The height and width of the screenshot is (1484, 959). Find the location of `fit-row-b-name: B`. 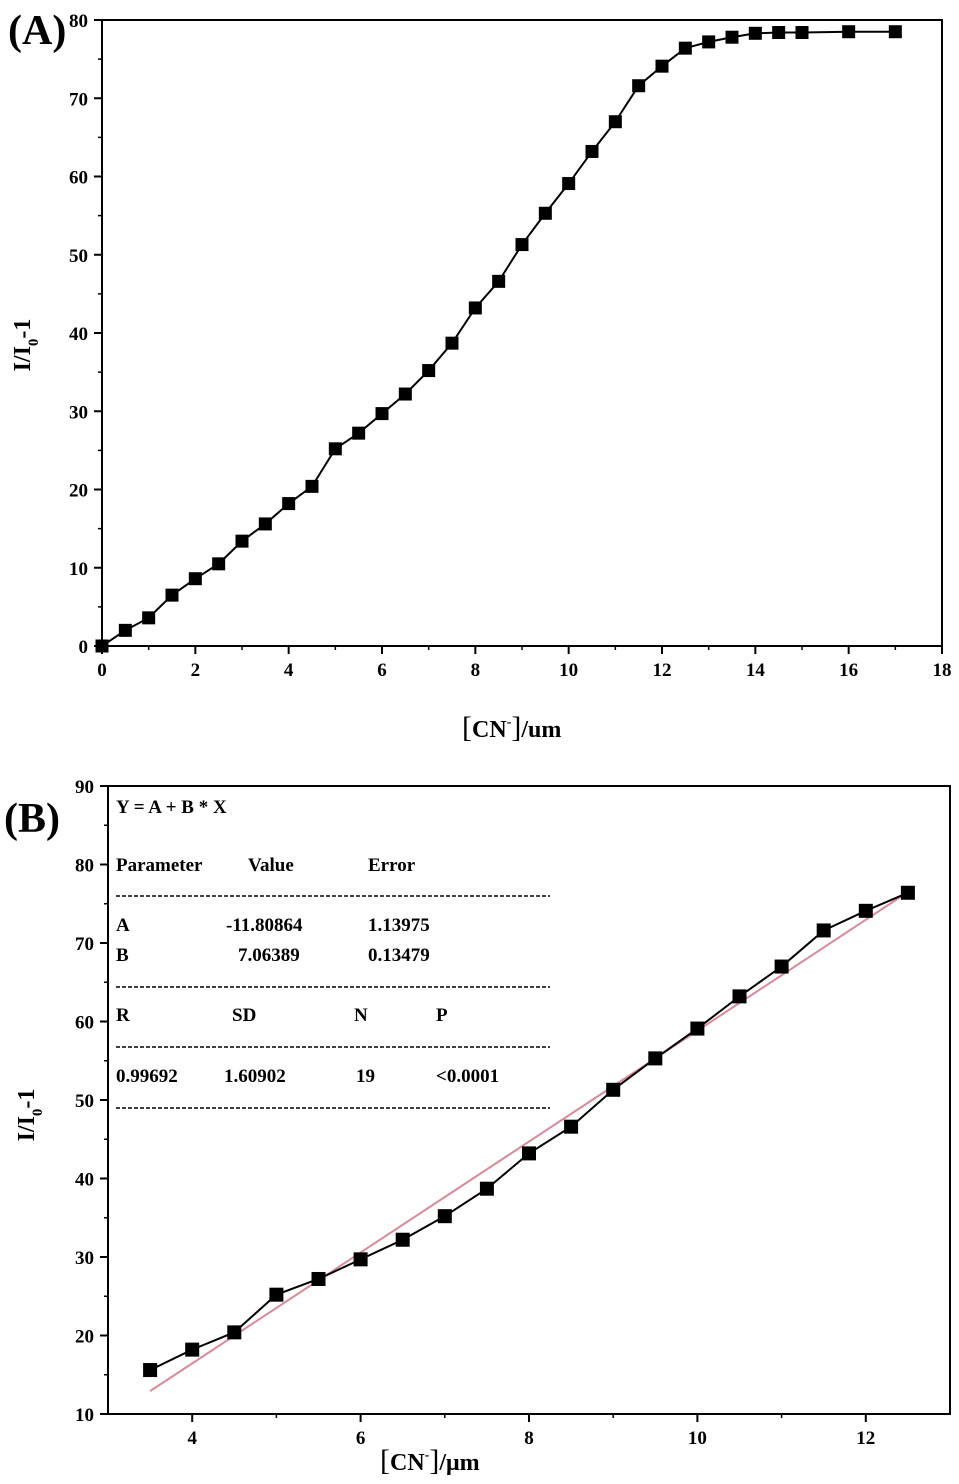

fit-row-b-name: B is located at coordinates (122, 955).